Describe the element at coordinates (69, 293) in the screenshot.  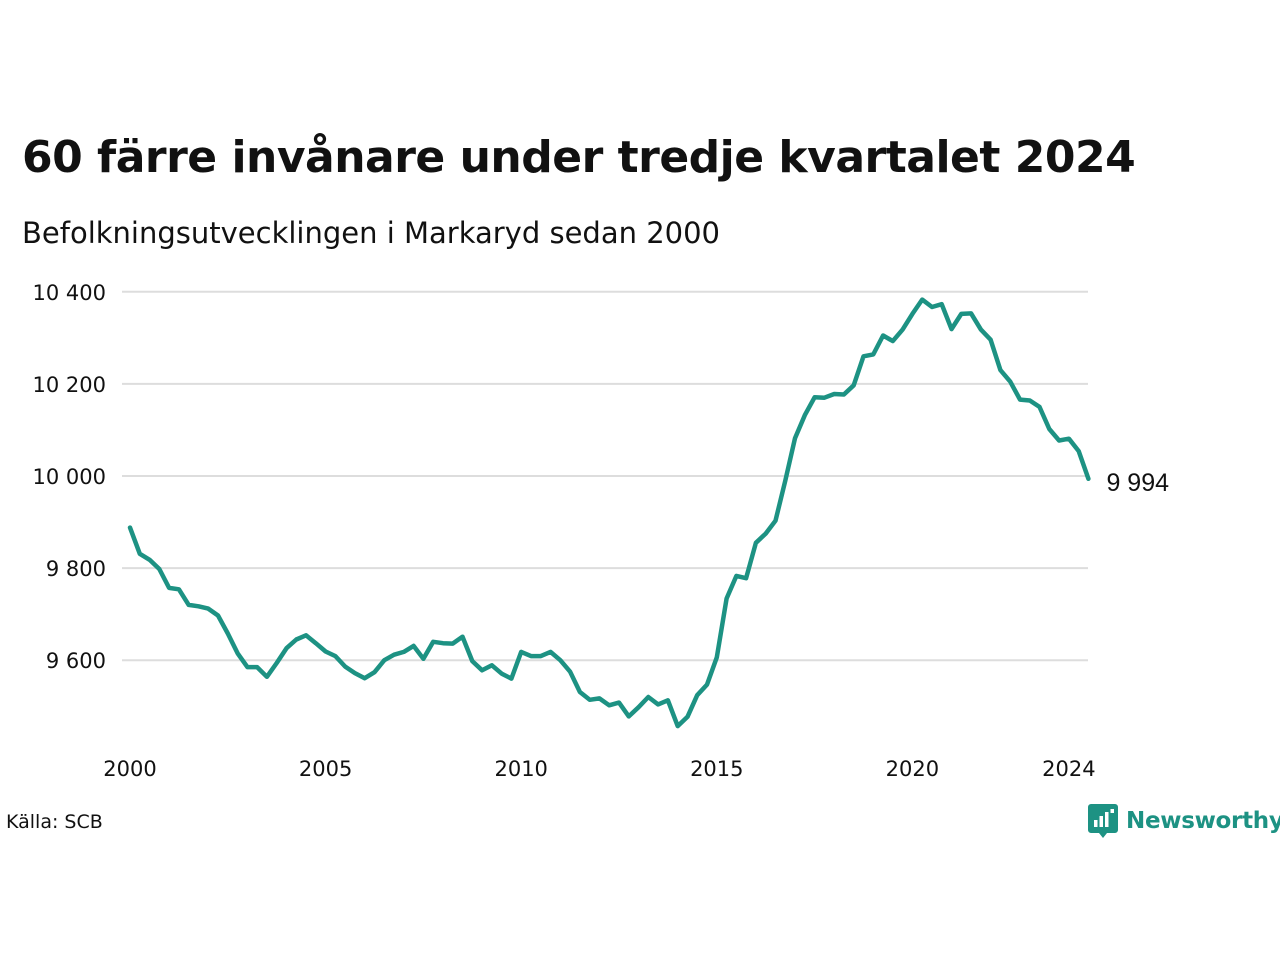
I see `y-tick-label: 10 400` at that location.